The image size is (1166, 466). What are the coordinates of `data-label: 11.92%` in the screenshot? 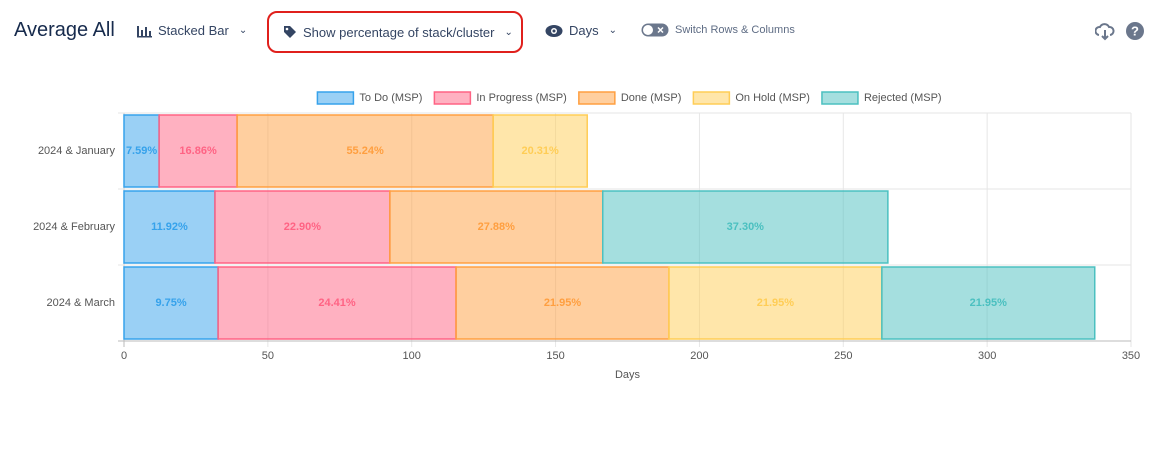 It's located at (169, 227).